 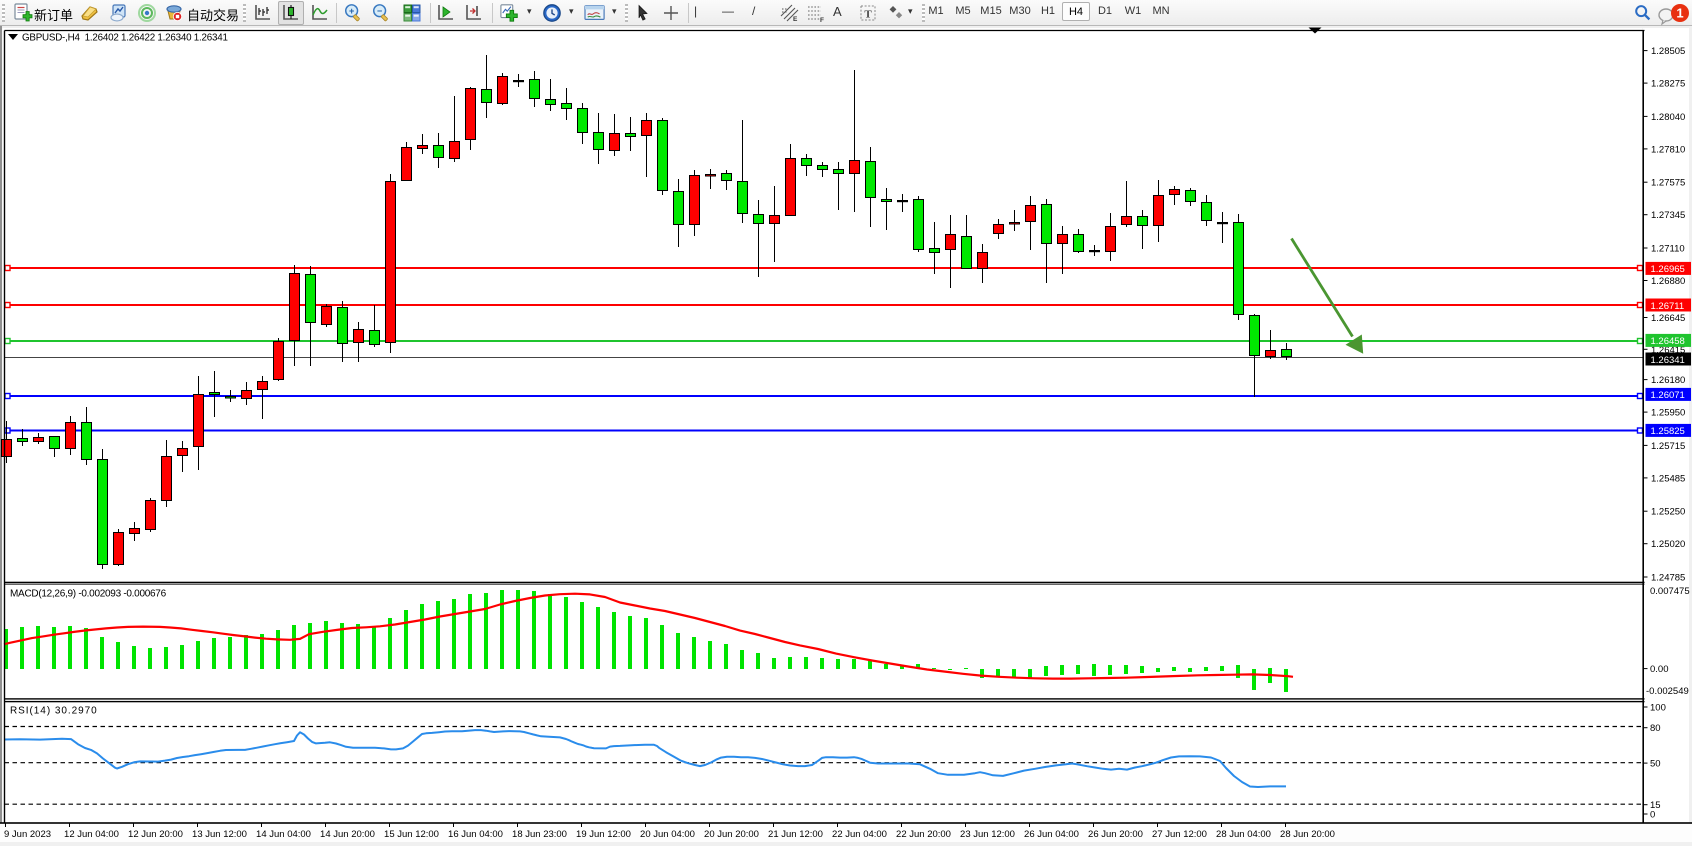 What do you see at coordinates (27, 834) in the screenshot?
I see `svg-text: 9 Jun 2023` at bounding box center [27, 834].